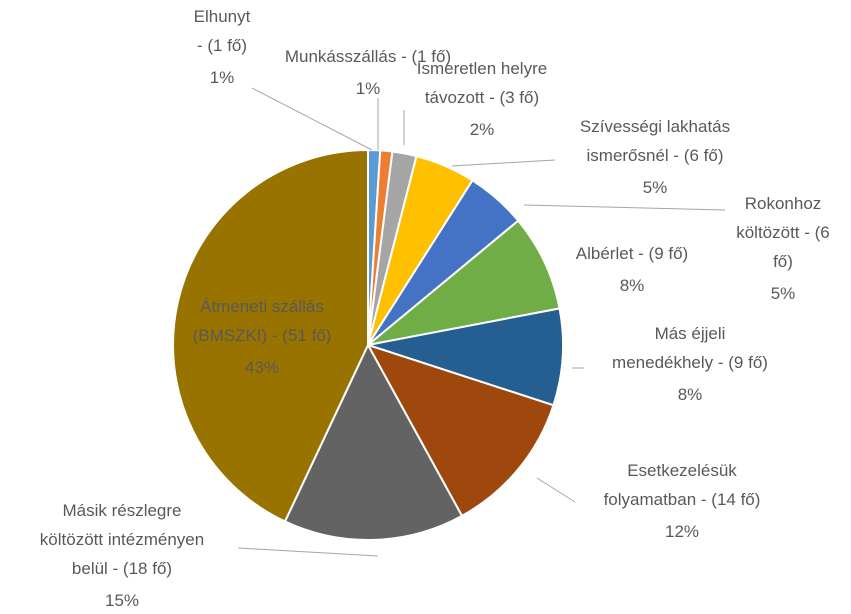  Describe the element at coordinates (482, 68) in the screenshot. I see `label-line: Ismeretlen helyre` at that location.